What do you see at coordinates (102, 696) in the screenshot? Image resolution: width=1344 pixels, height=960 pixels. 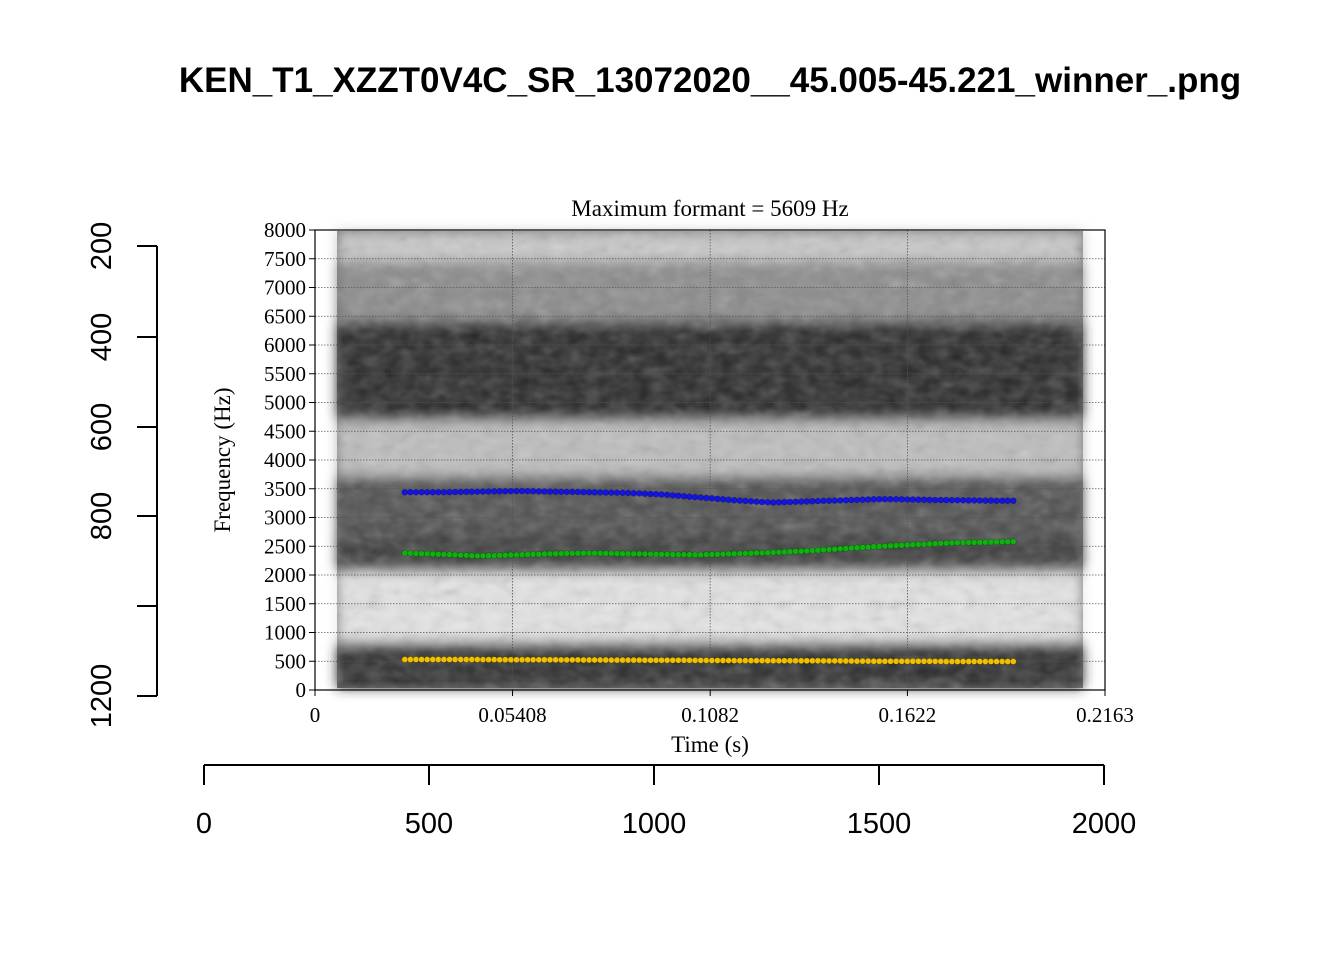 I see `outer-y-tick-label: 1200` at bounding box center [102, 696].